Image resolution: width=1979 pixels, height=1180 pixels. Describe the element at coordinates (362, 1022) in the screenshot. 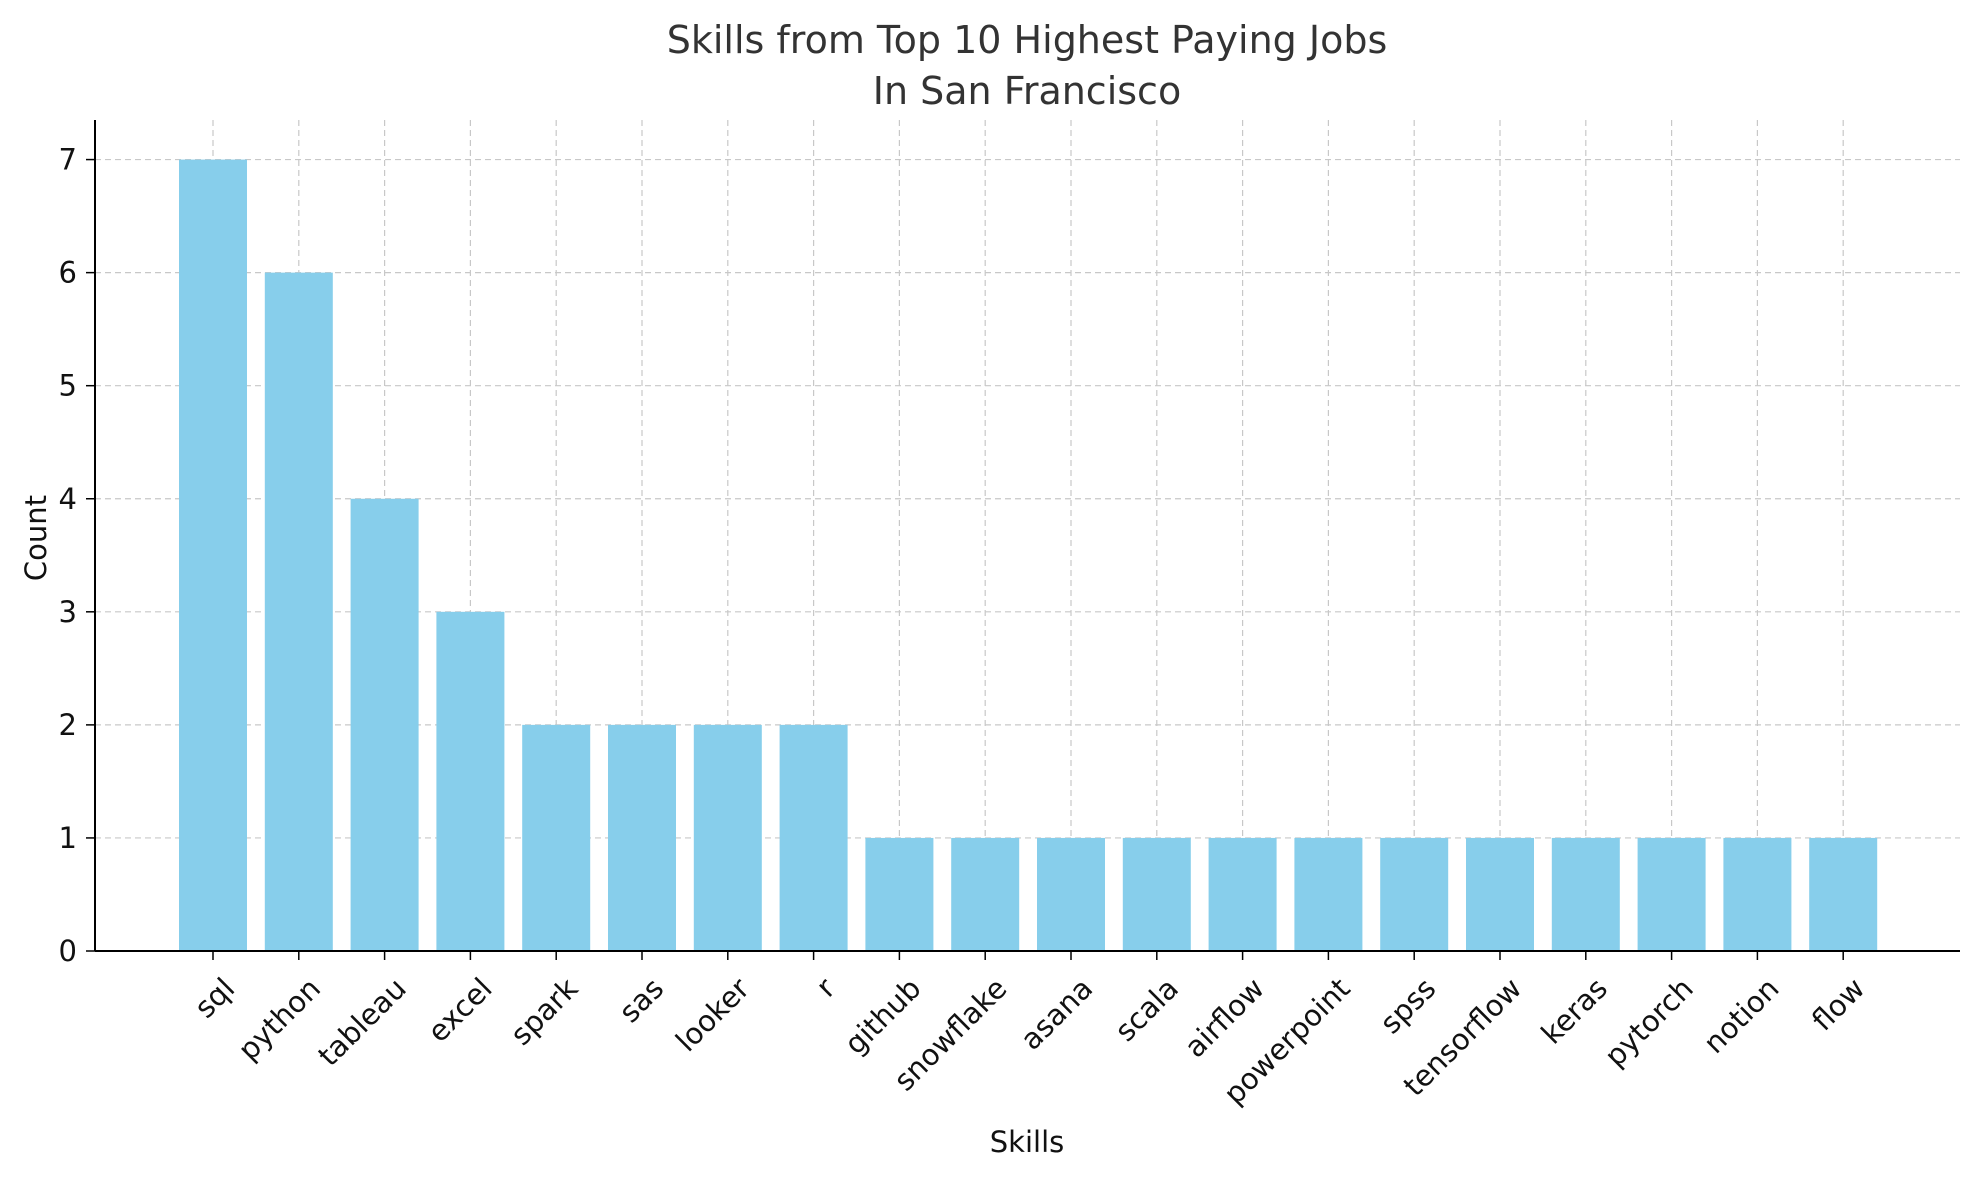

I see `x-tick-label-tableau: tableau` at that location.